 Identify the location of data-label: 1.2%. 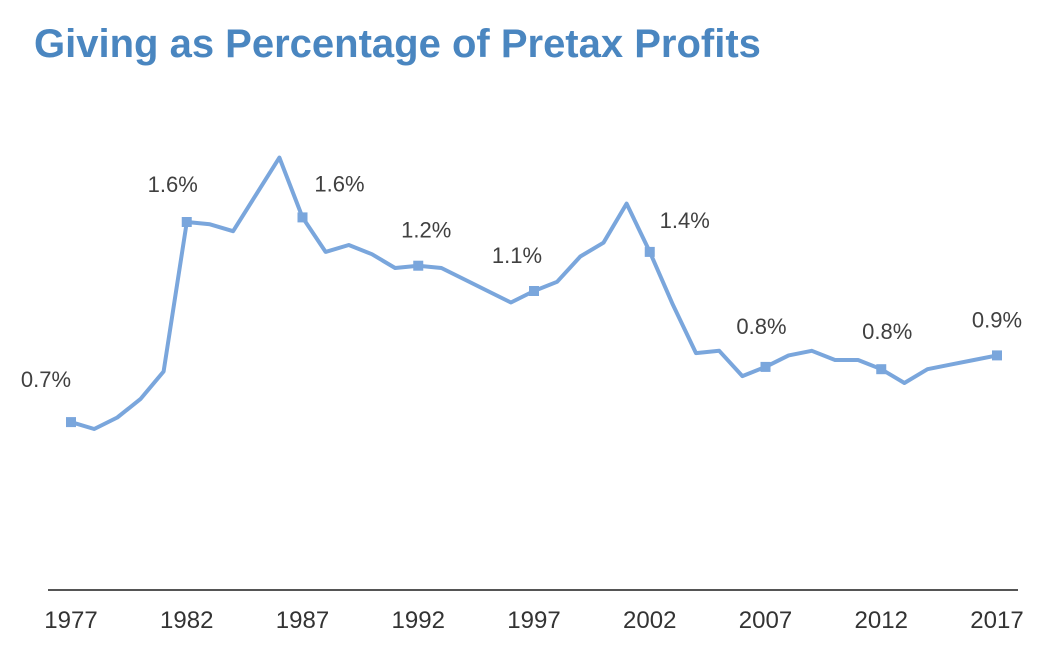
(426, 230).